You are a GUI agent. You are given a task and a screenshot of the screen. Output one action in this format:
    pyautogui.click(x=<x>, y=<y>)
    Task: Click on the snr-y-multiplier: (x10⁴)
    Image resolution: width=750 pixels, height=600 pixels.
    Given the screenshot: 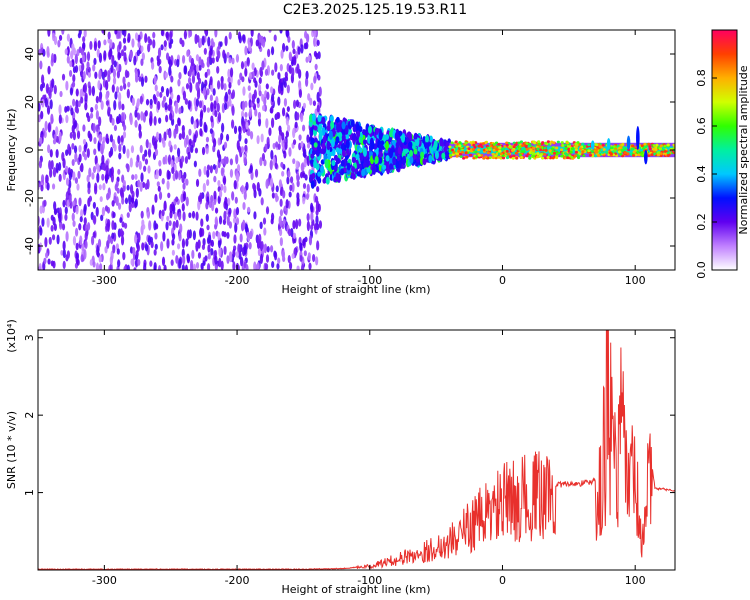 What is the action you would take?
    pyautogui.click(x=11, y=336)
    